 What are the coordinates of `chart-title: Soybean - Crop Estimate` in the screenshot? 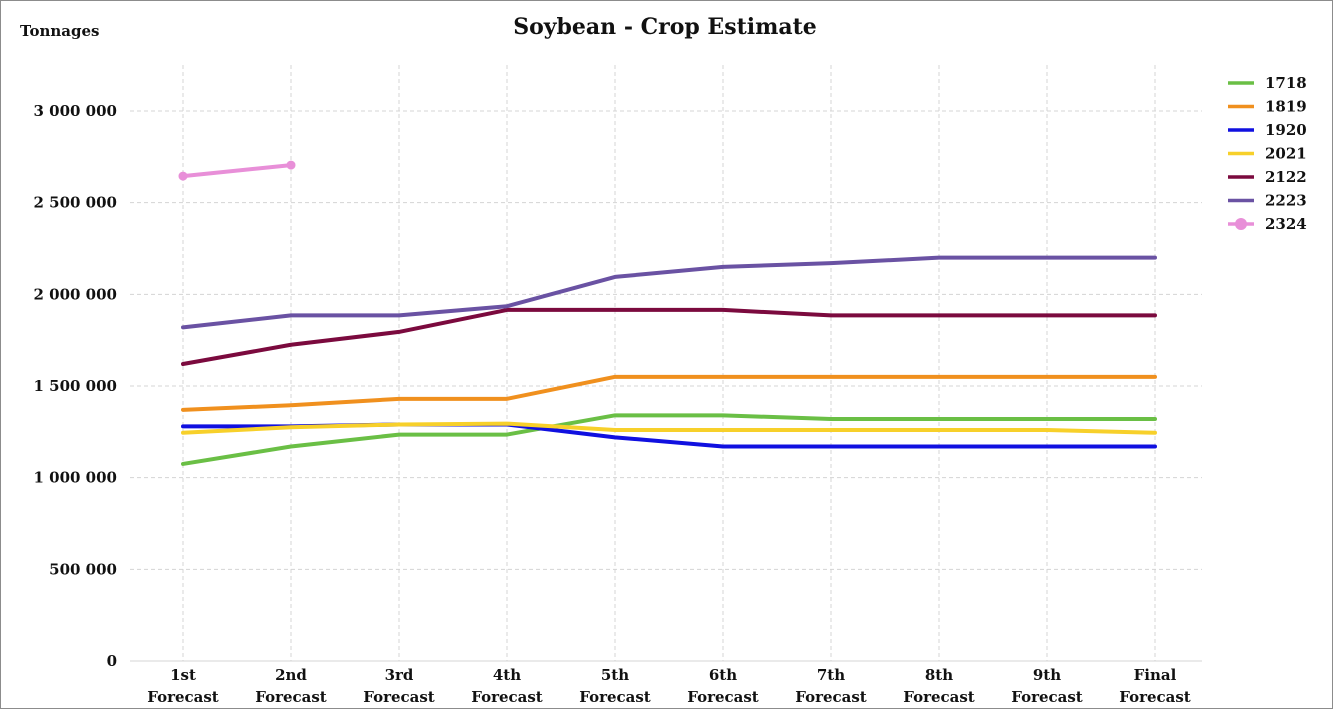 It's located at (665, 27).